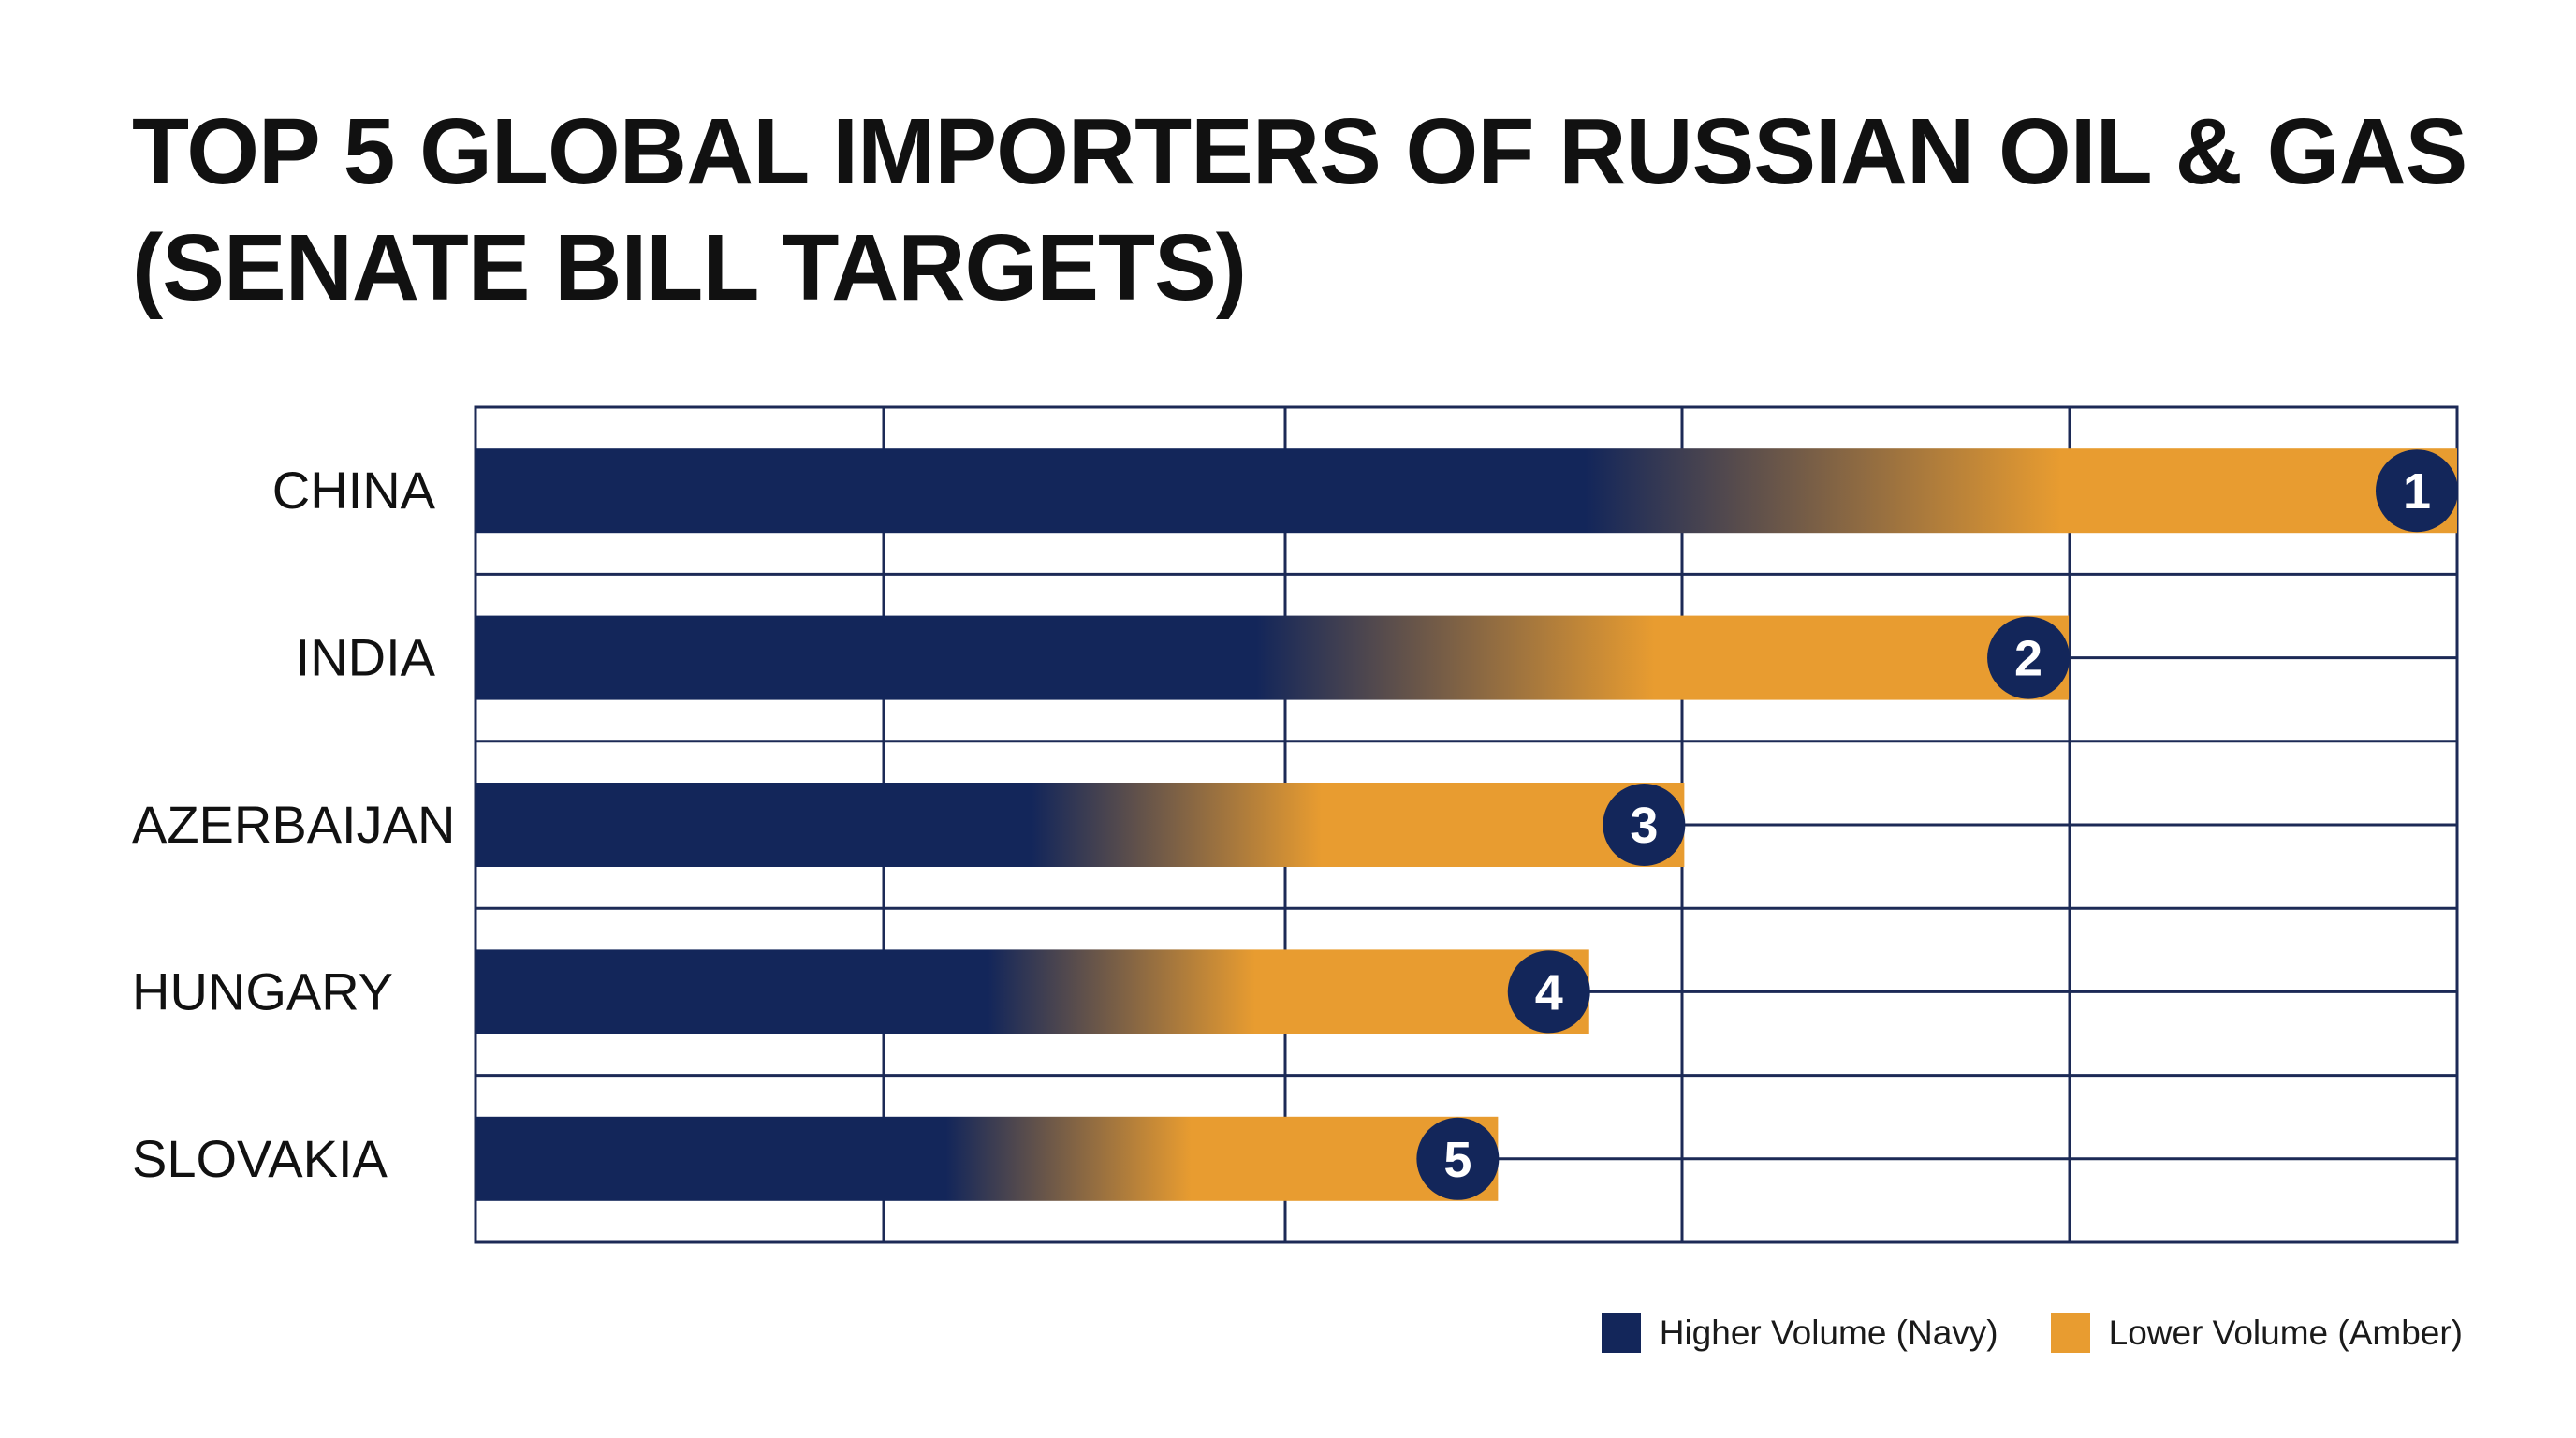 This screenshot has width=2576, height=1438. I want to click on rank-badge-hungary, so click(1548, 992).